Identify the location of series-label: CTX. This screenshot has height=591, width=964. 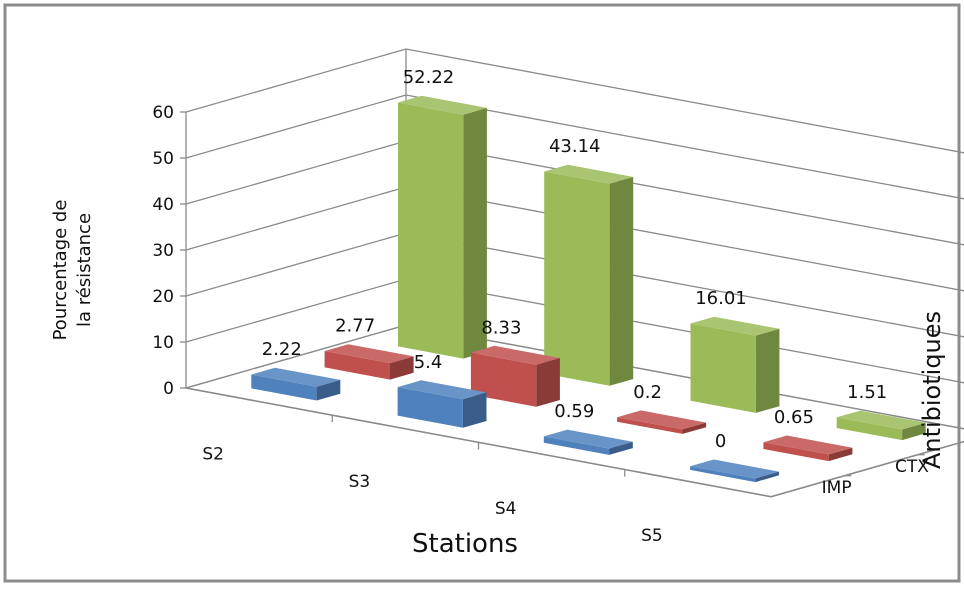
(912, 467).